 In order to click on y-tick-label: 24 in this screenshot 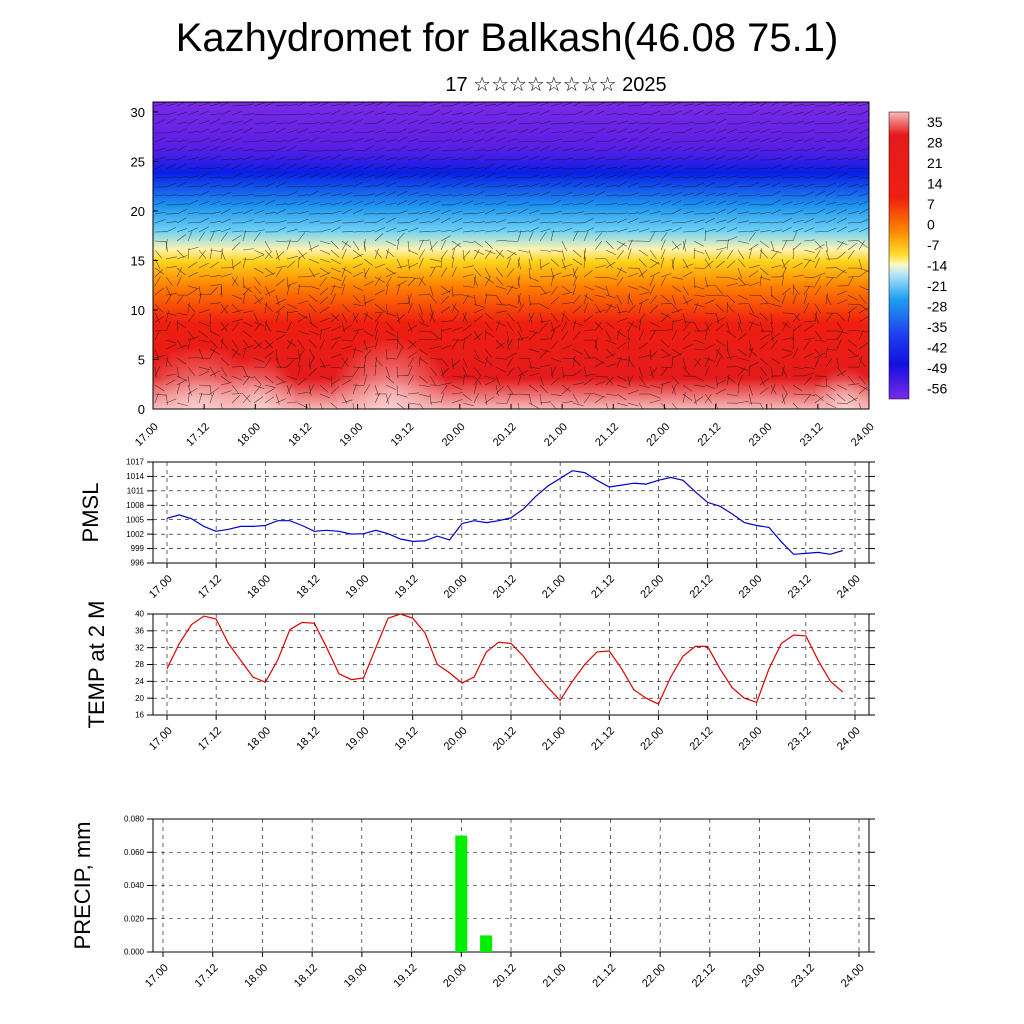, I will do `click(139, 681)`.